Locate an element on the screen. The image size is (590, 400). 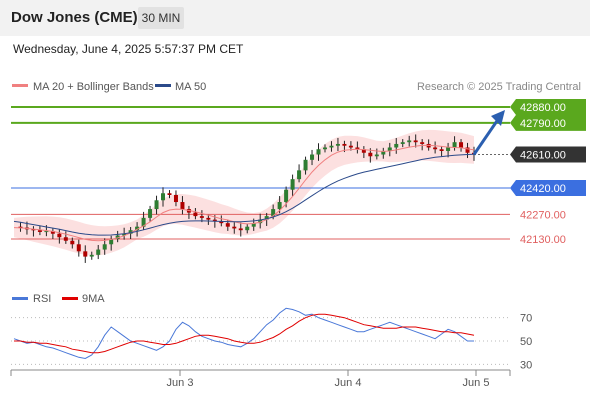
instrument-title: Dow Jones (CME) is located at coordinates (74, 17).